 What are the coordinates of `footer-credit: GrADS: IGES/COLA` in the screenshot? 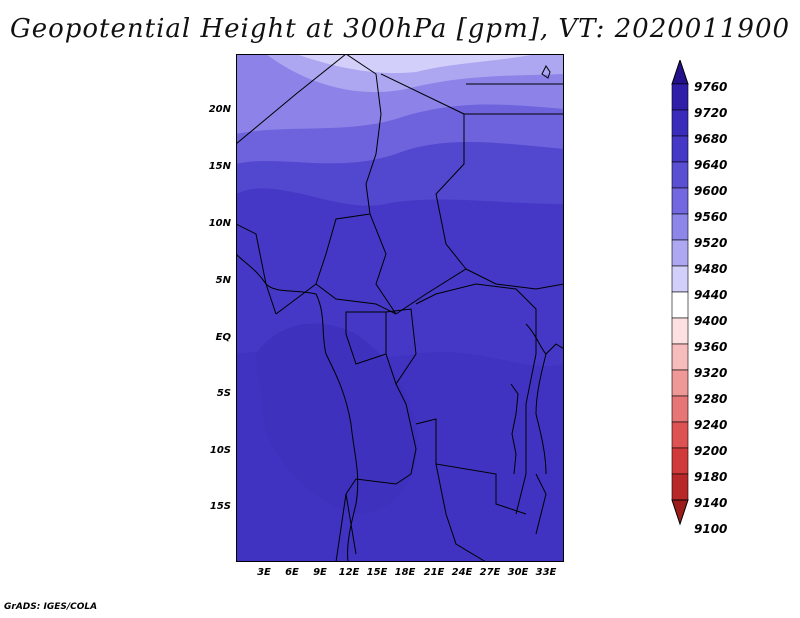 It's located at (51, 607).